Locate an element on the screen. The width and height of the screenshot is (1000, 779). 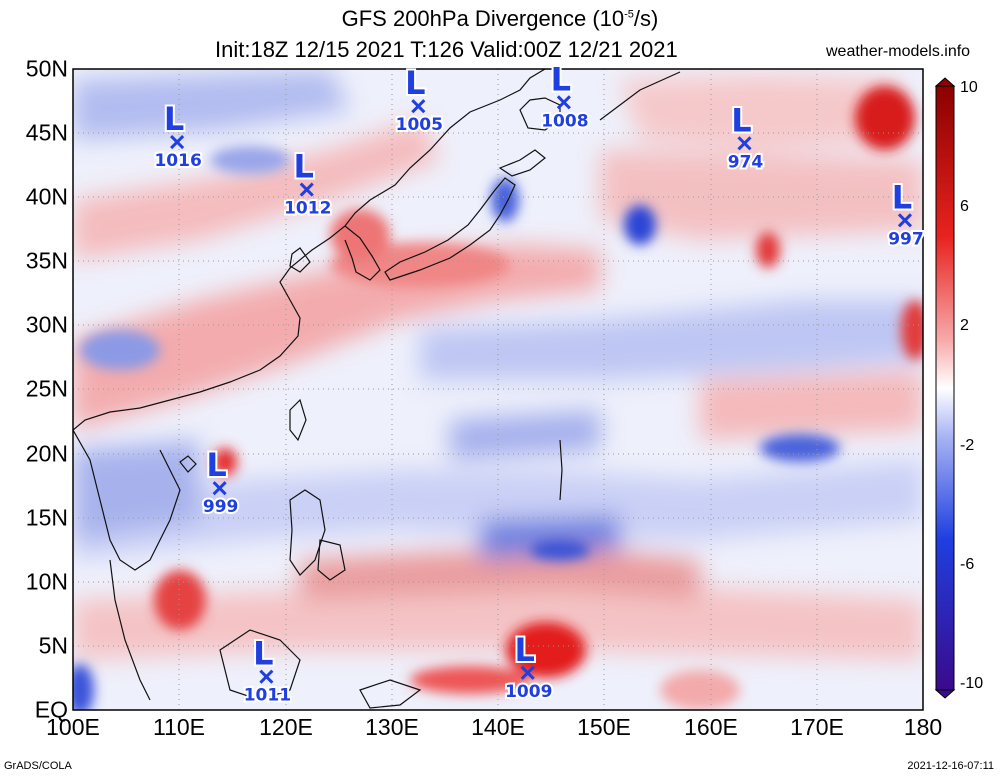
lon-label: 100E is located at coordinates (73, 727).